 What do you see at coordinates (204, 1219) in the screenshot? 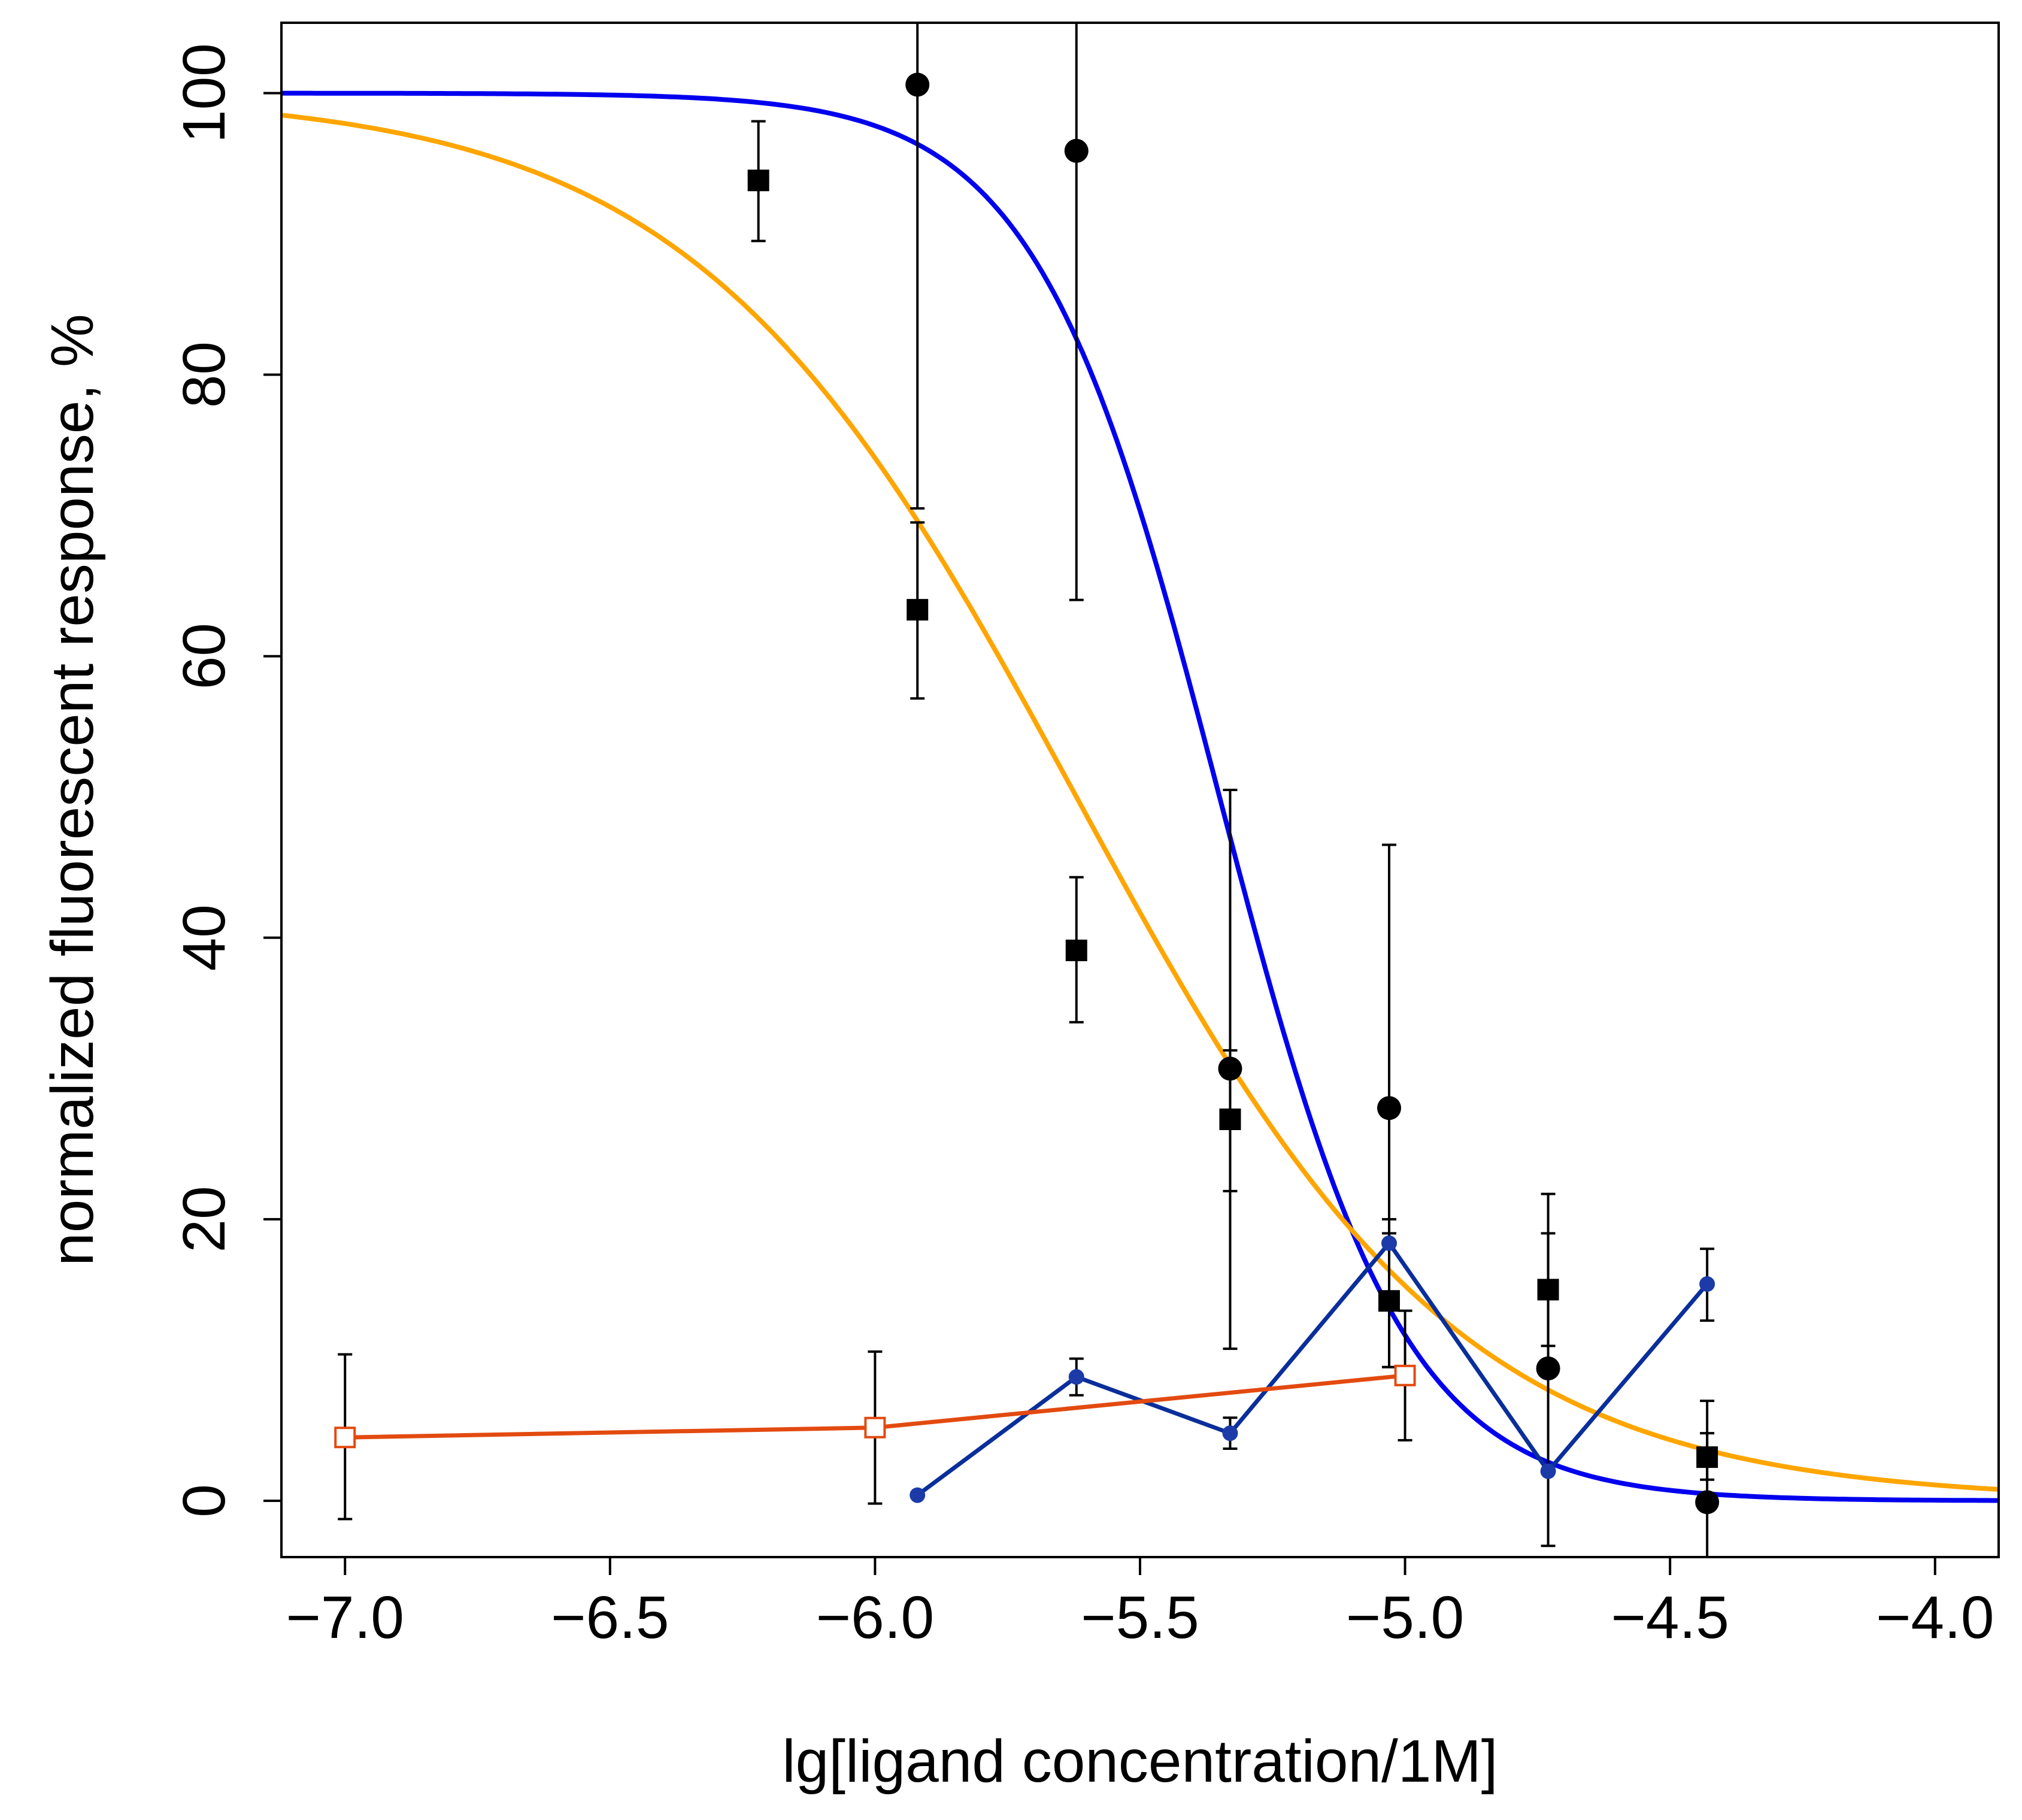
I see `y-tick-label: 20` at bounding box center [204, 1219].